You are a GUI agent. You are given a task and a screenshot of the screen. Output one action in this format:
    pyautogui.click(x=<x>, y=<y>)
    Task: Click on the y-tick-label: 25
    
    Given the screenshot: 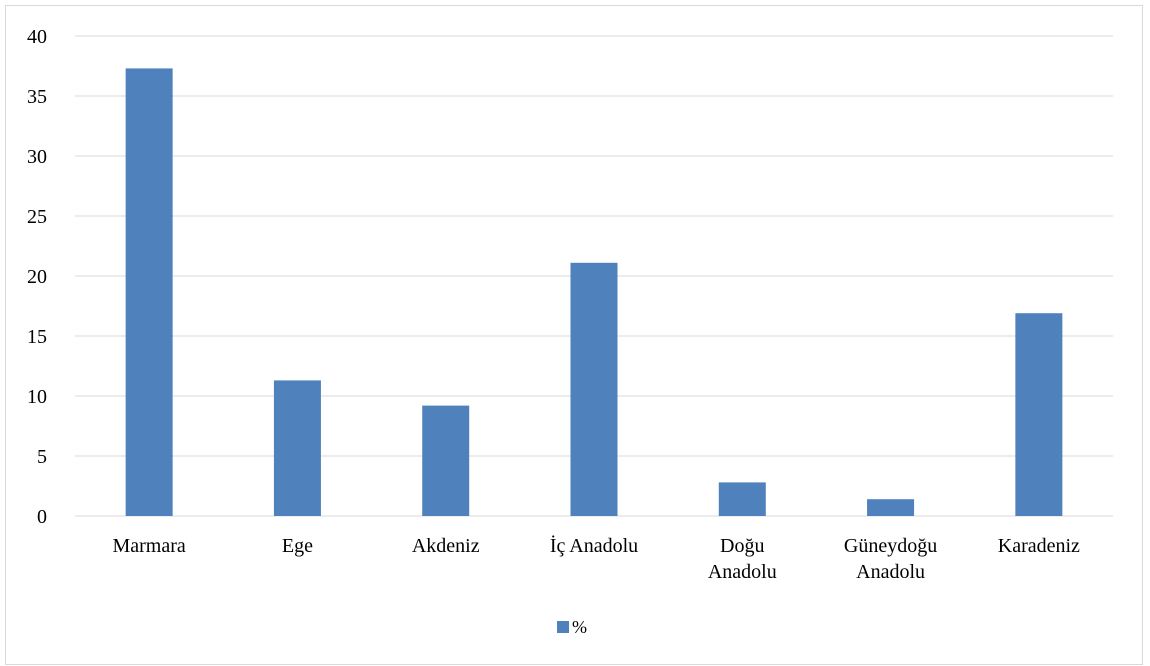 What is the action you would take?
    pyautogui.click(x=37, y=217)
    